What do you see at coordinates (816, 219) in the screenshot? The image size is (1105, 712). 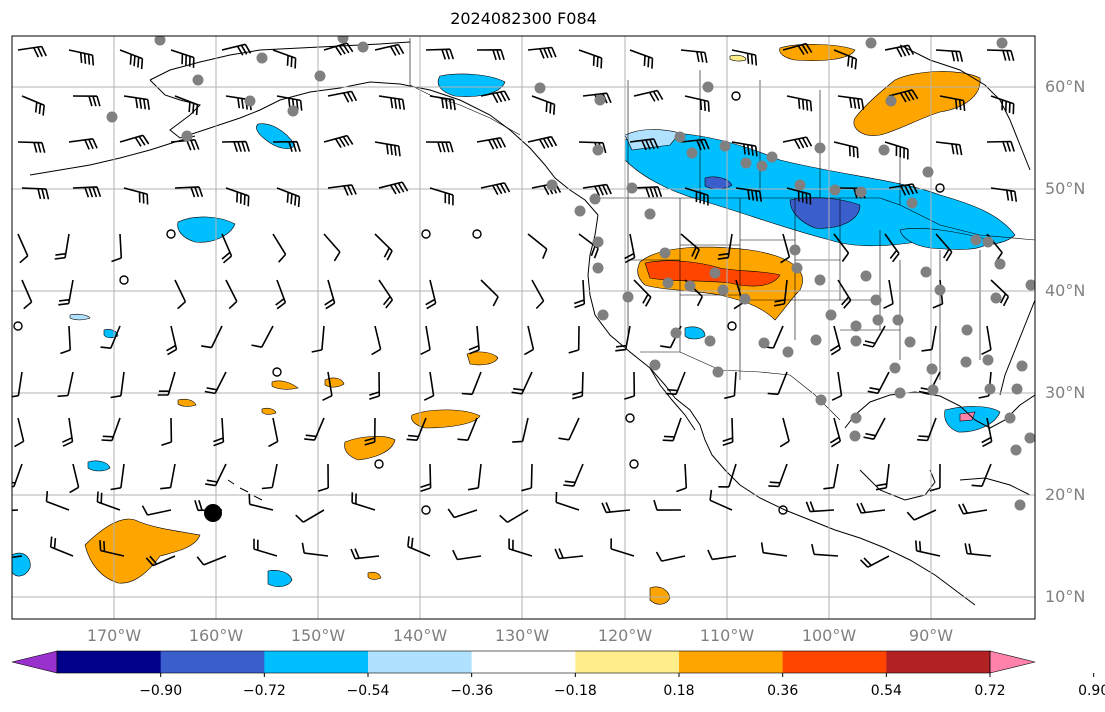 I see `border-us-canada` at bounding box center [816, 219].